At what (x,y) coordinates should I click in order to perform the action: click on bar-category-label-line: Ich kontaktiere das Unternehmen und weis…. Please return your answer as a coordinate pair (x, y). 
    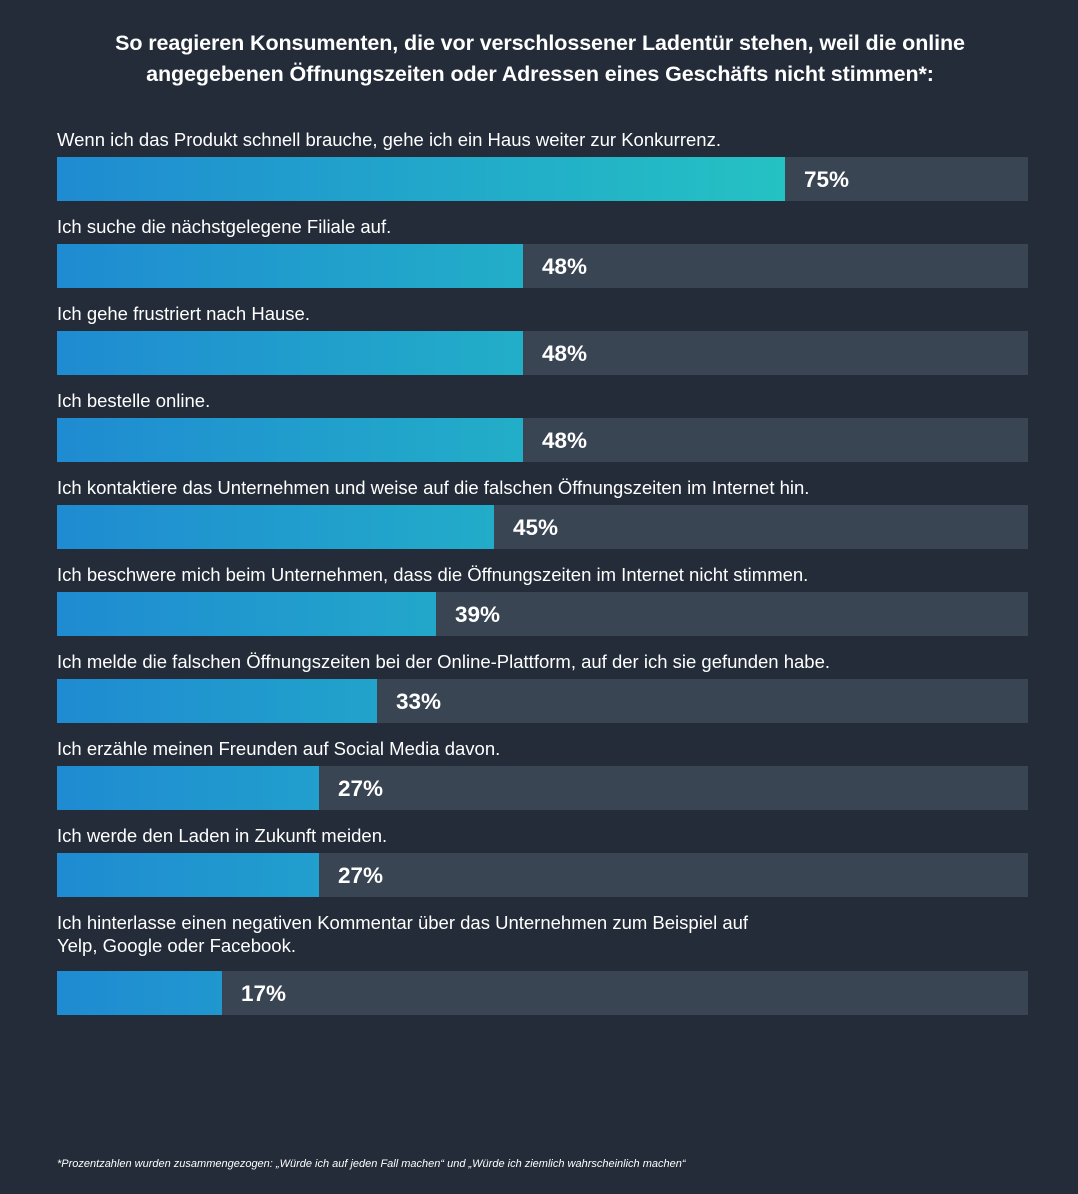
    Looking at the image, I should click on (433, 487).